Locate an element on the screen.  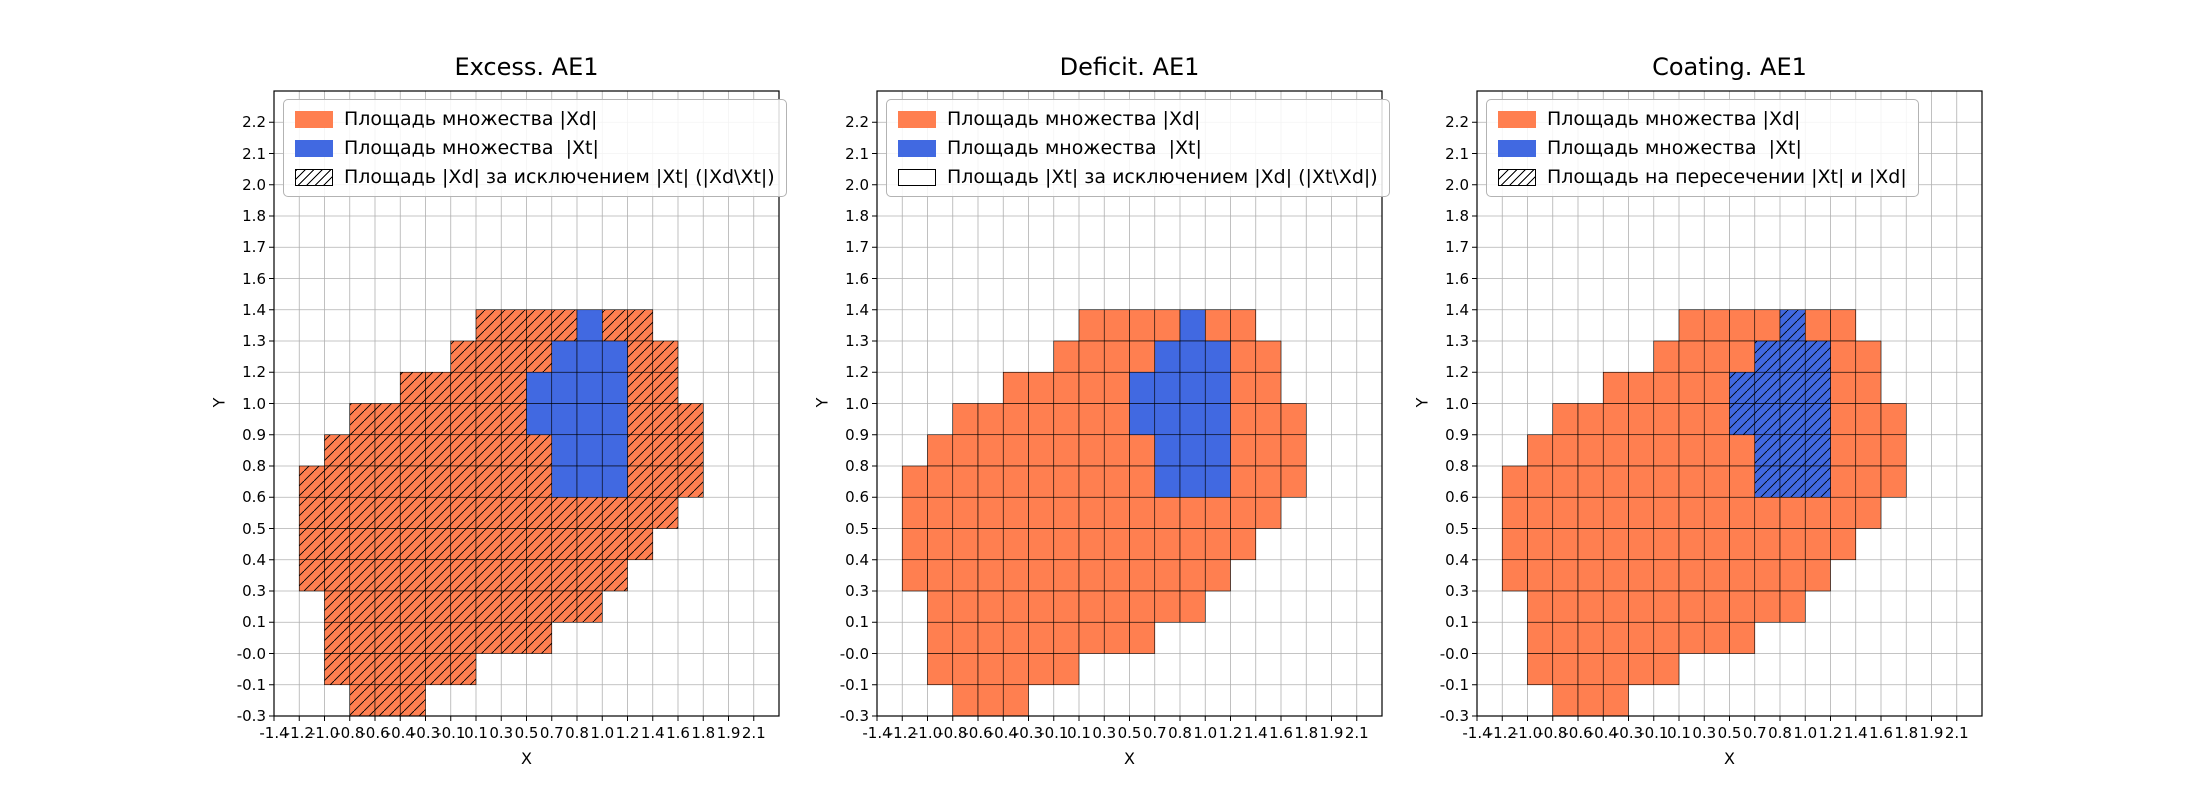
chart-title: Deficit. AE1 is located at coordinates (1129, 67).